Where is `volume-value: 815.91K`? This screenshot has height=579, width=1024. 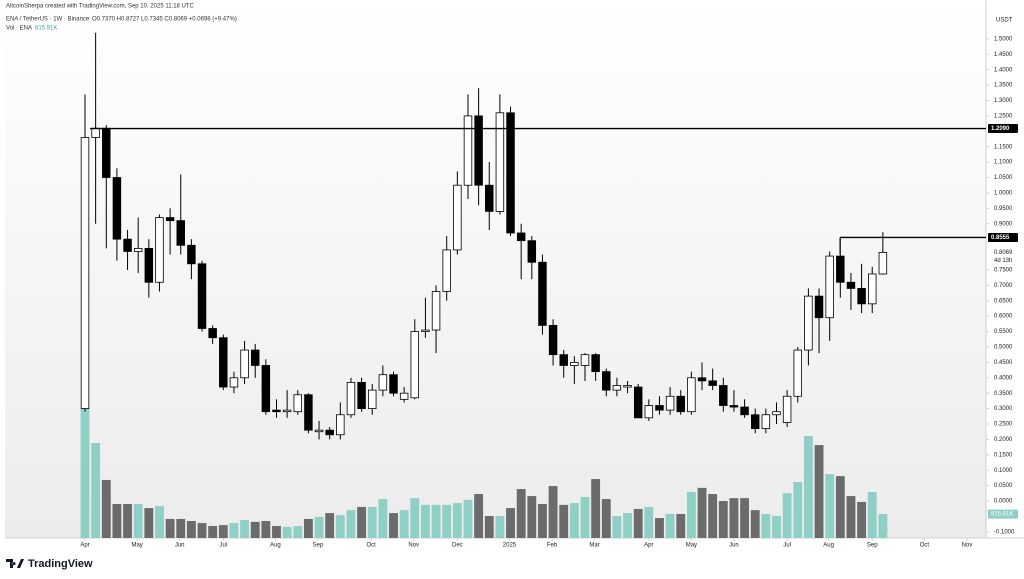 volume-value: 815.91K is located at coordinates (46, 29).